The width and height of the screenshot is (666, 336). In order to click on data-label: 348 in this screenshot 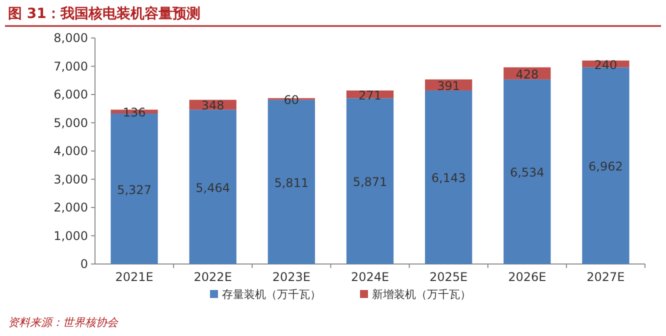, I will do `click(212, 105)`.